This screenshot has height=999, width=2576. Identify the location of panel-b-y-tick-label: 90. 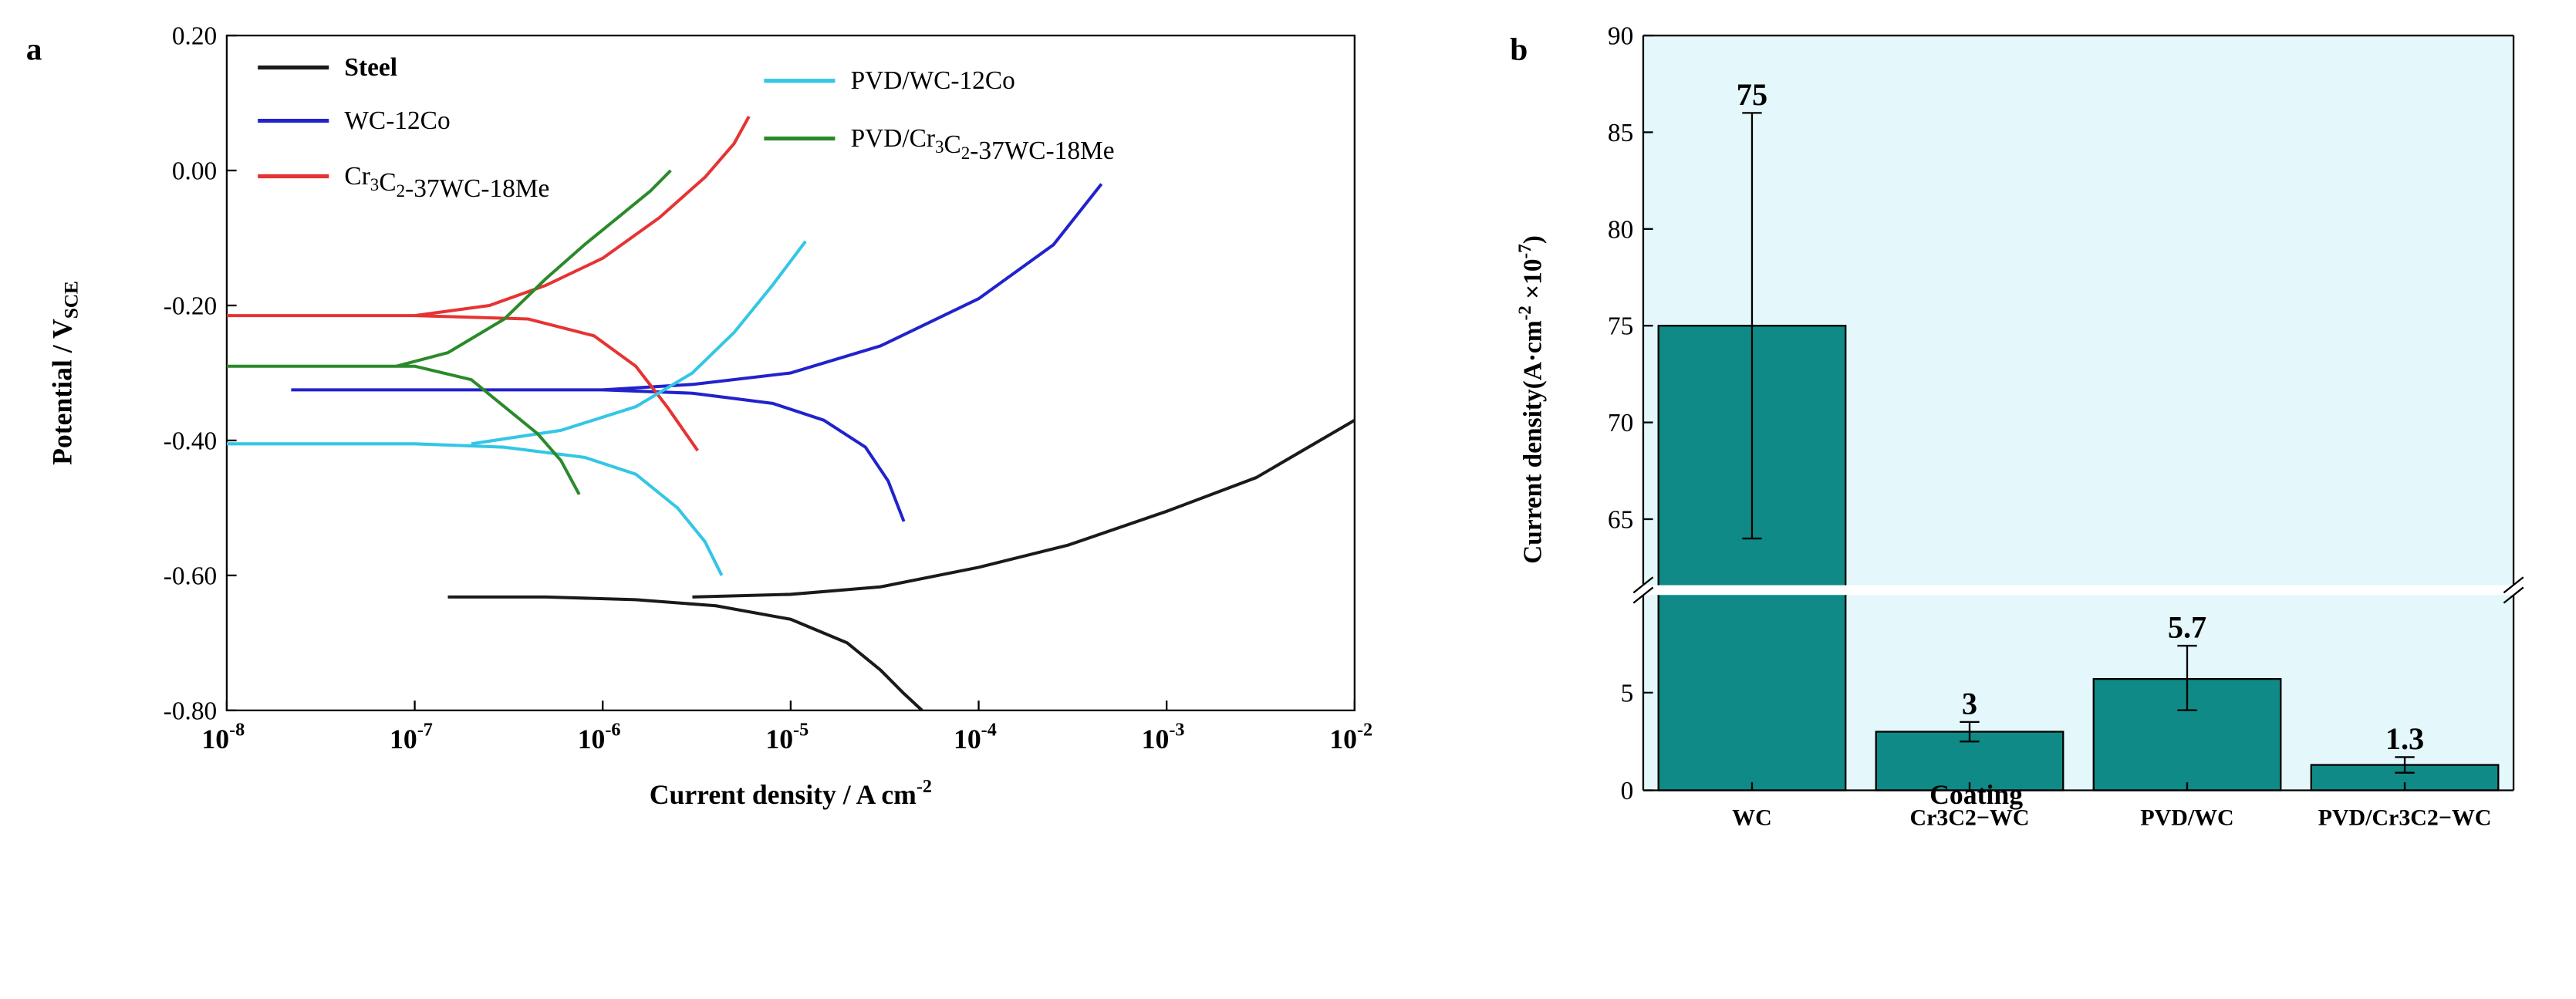
(1620, 36).